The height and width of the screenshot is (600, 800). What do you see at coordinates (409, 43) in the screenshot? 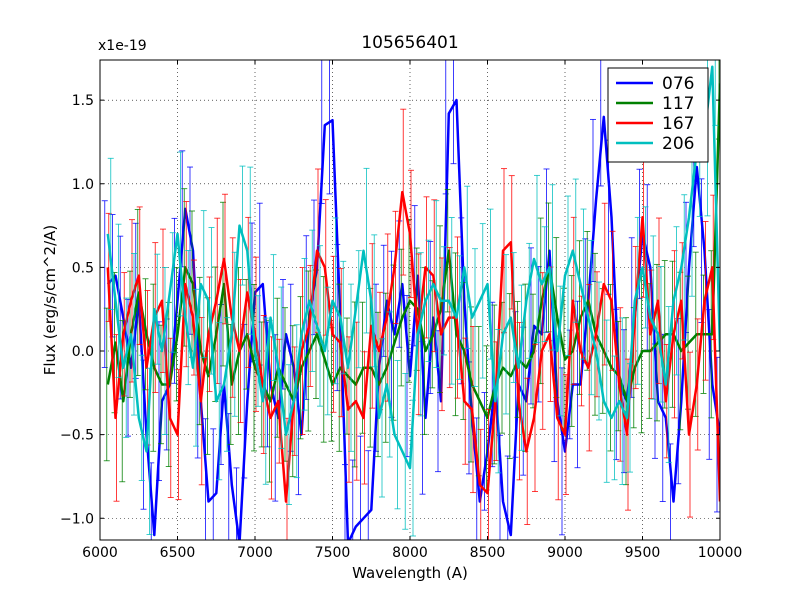
I see `chart-title: 105656401` at bounding box center [409, 43].